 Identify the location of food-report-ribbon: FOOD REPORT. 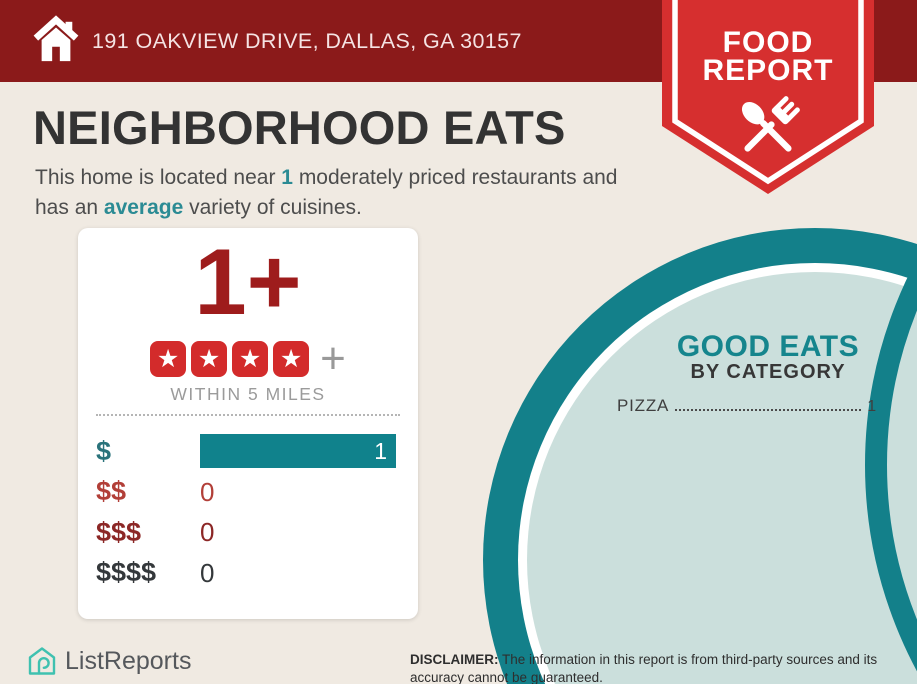
(768, 97).